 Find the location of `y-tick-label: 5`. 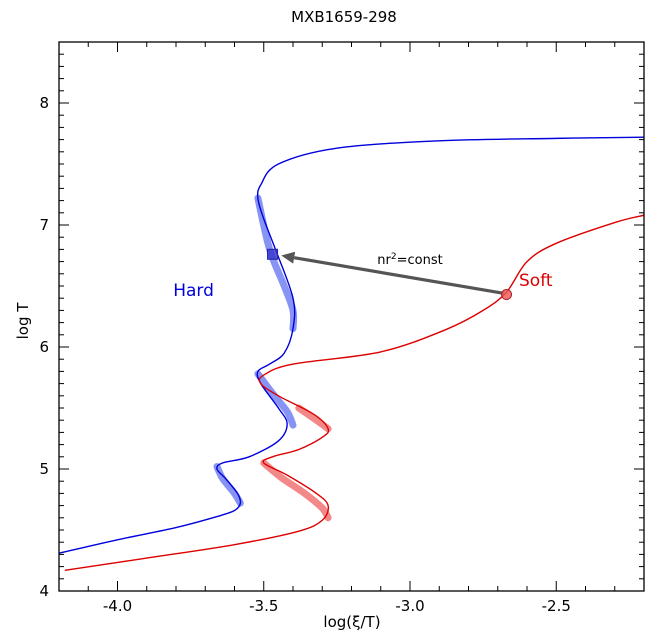

y-tick-label: 5 is located at coordinates (44, 469).